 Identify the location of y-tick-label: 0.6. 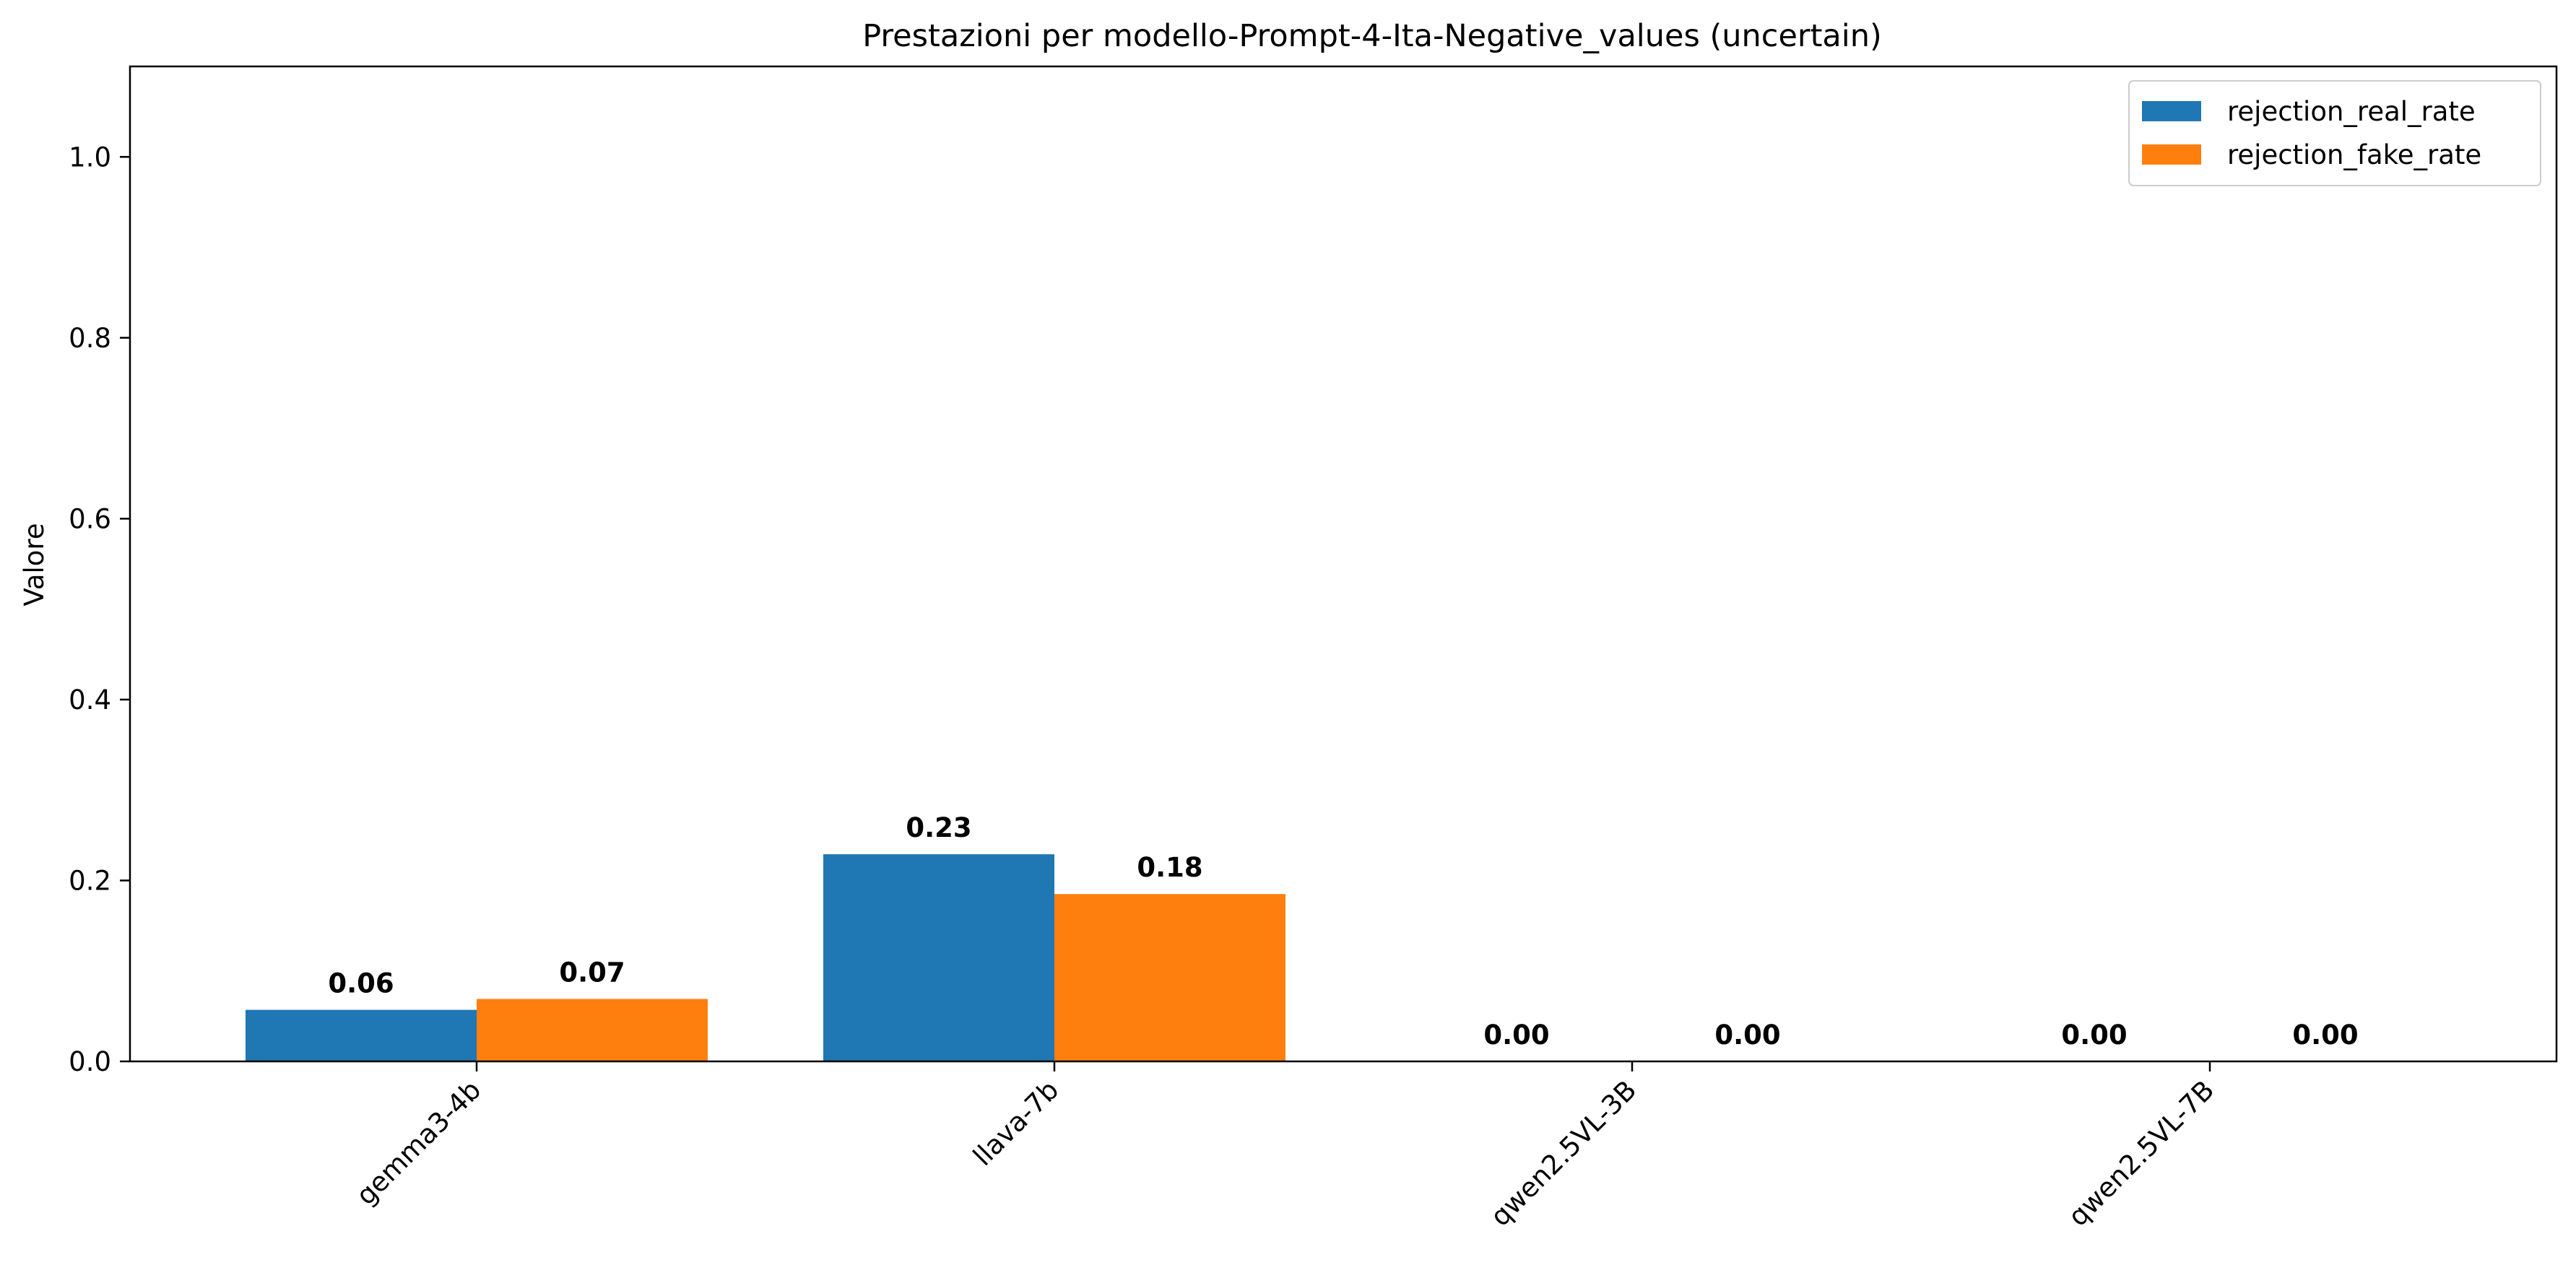
(90, 518).